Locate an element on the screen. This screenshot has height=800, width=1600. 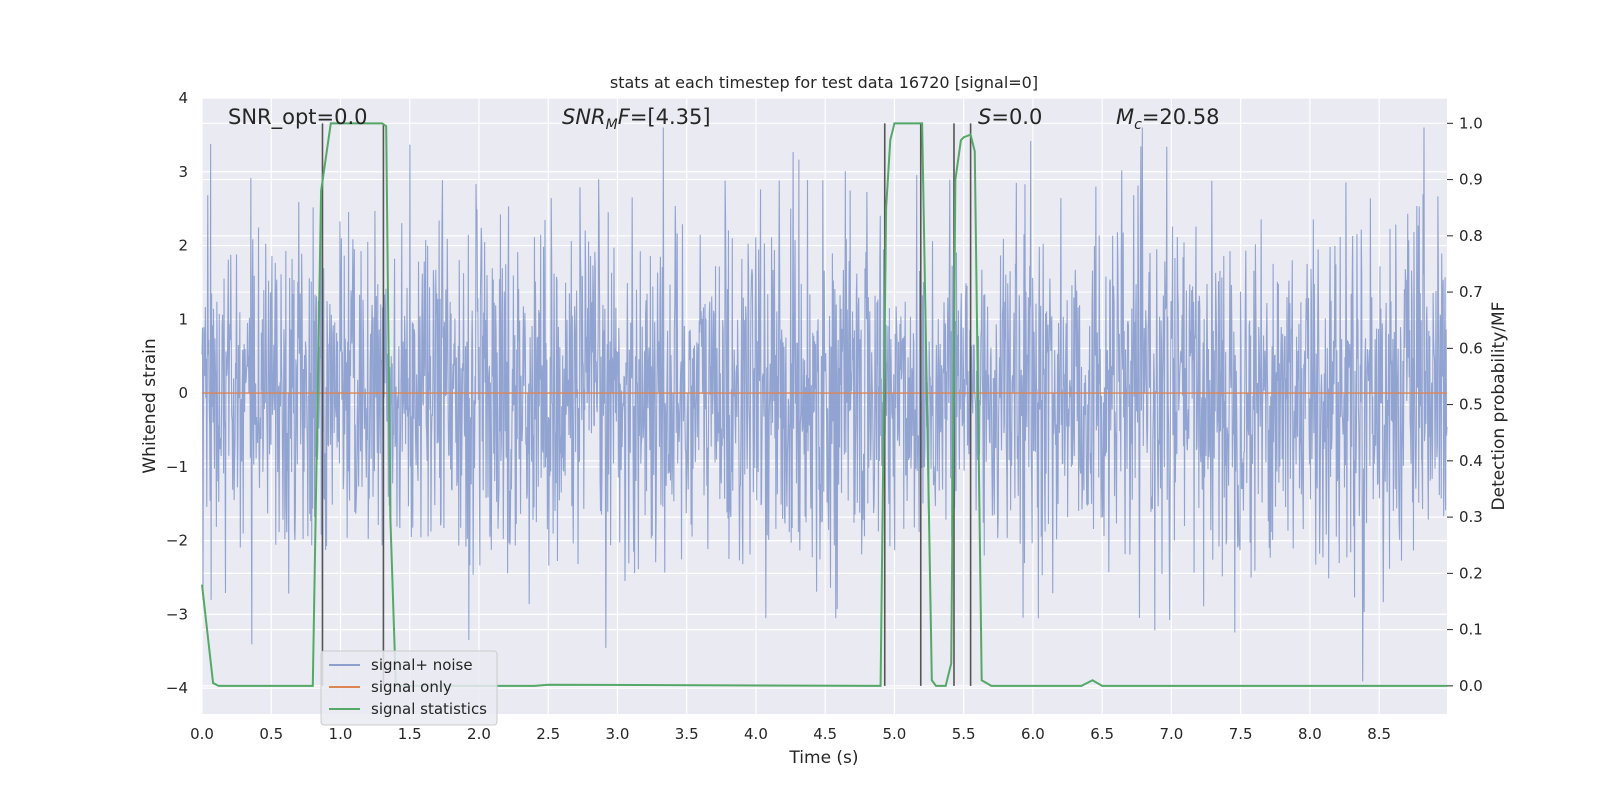
y2-tick-label: 0.7 is located at coordinates (1471, 292).